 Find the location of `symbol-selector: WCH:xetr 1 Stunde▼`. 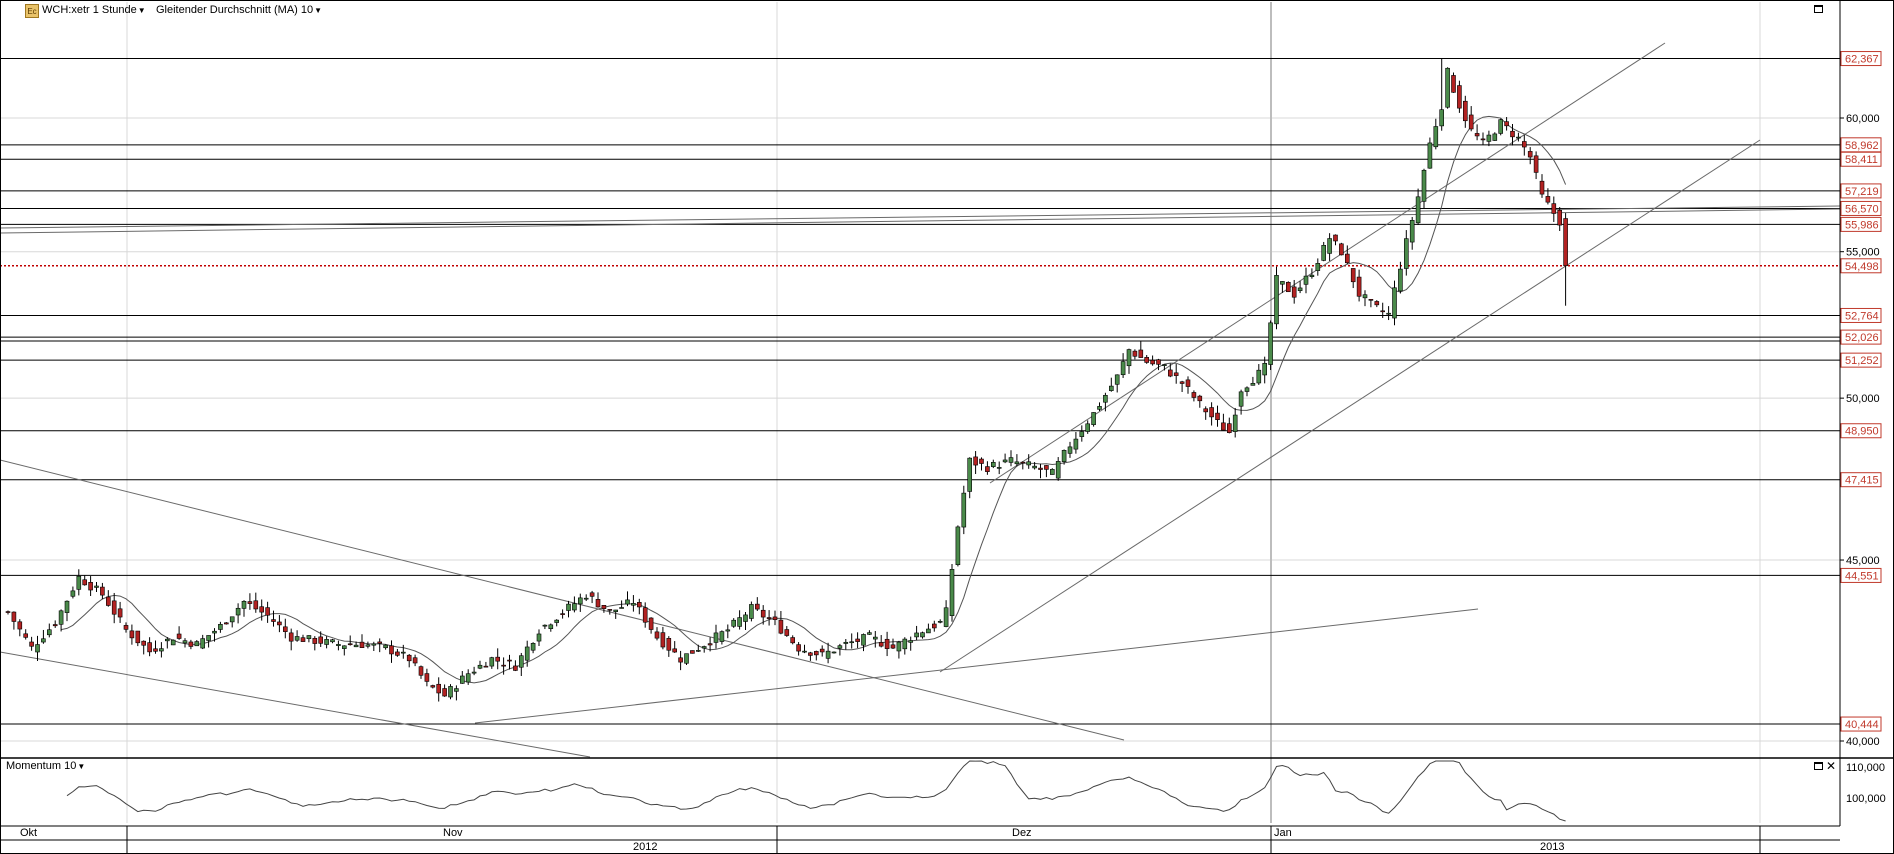

symbol-selector: WCH:xetr 1 Stunde▼ is located at coordinates (94, 10).